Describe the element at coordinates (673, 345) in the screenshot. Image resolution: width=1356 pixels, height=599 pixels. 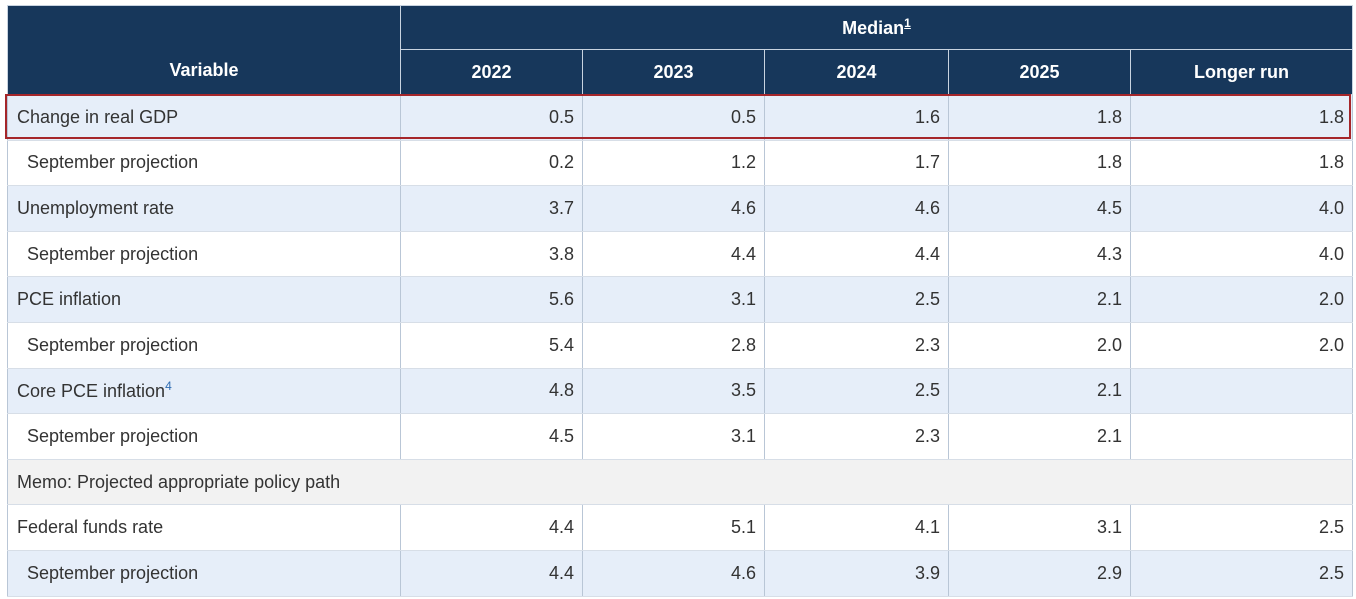
I see `value-cell: 2.8` at that location.